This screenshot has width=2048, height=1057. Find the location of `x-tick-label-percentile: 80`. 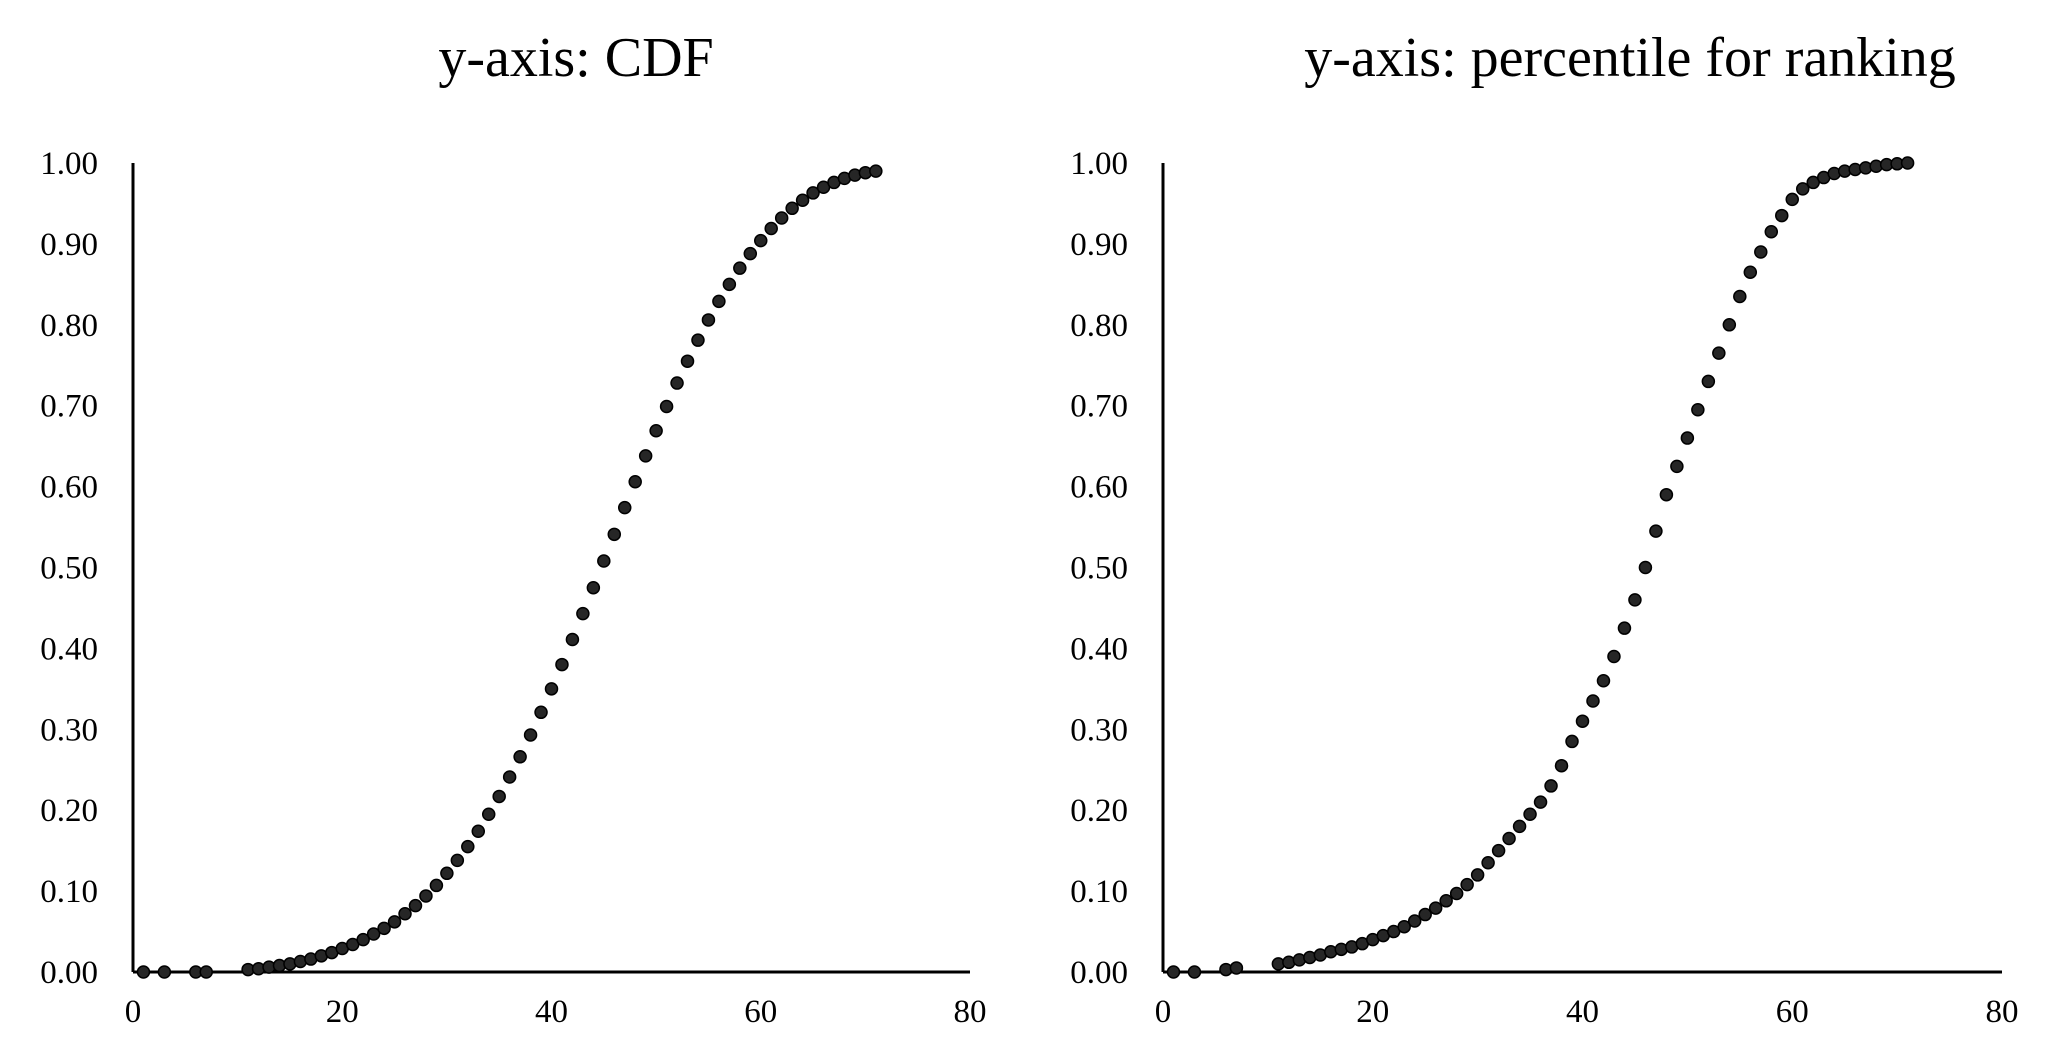

x-tick-label-percentile: 80 is located at coordinates (2002, 1012).